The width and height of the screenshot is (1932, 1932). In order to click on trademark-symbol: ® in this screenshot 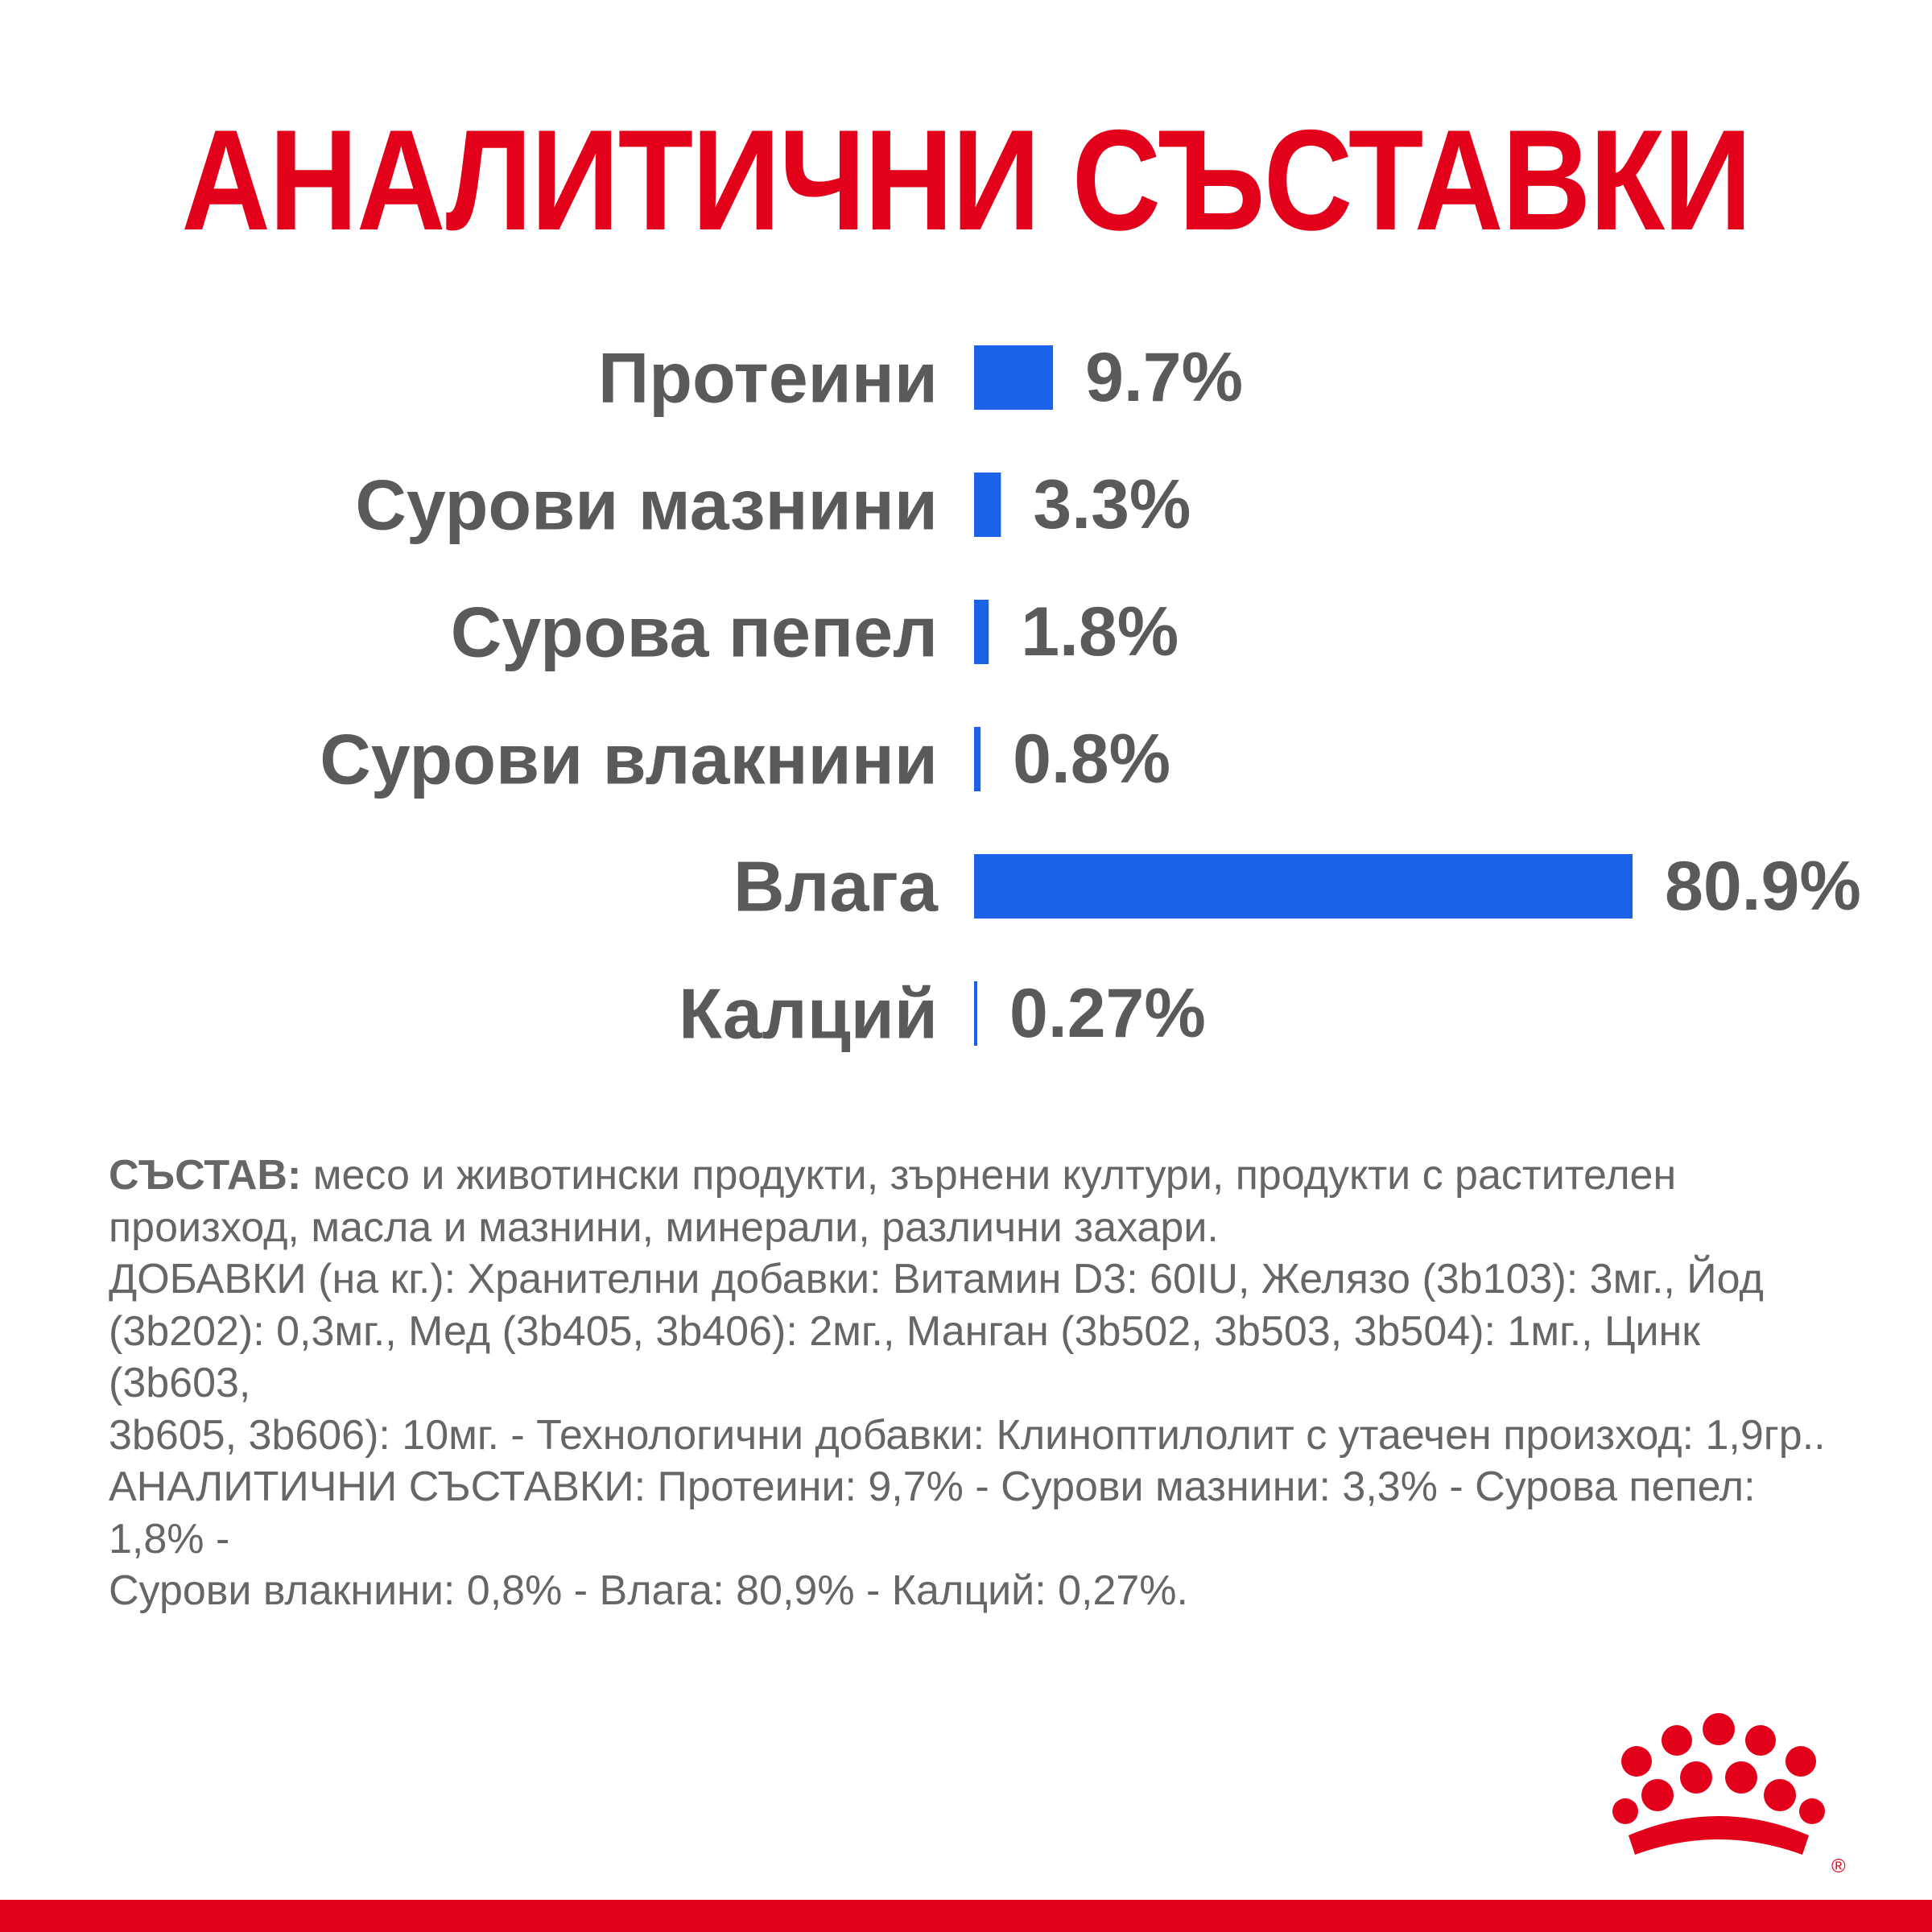, I will do `click(1838, 1866)`.